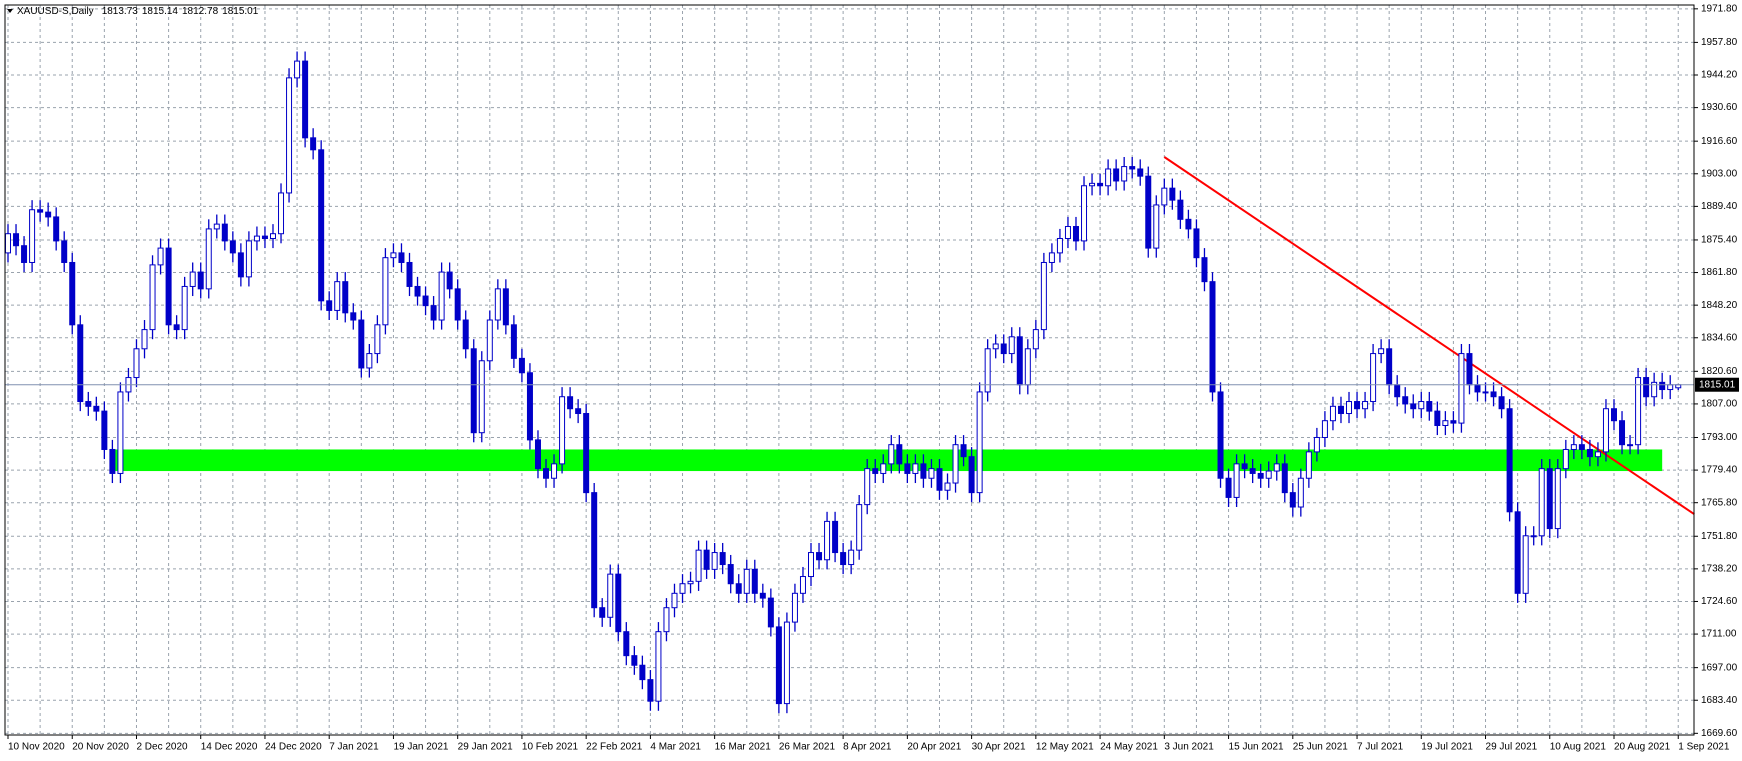 The width and height of the screenshot is (1742, 761). I want to click on x-tick-label: 20 Apr 2021, so click(934, 747).